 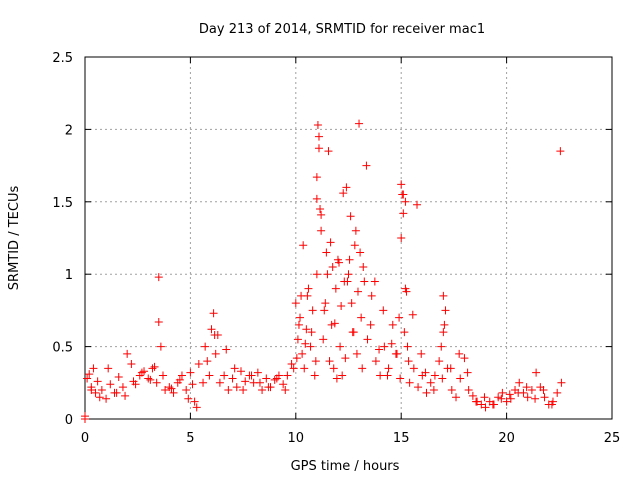 I want to click on y-tick-label: 2.5, so click(x=62, y=58).